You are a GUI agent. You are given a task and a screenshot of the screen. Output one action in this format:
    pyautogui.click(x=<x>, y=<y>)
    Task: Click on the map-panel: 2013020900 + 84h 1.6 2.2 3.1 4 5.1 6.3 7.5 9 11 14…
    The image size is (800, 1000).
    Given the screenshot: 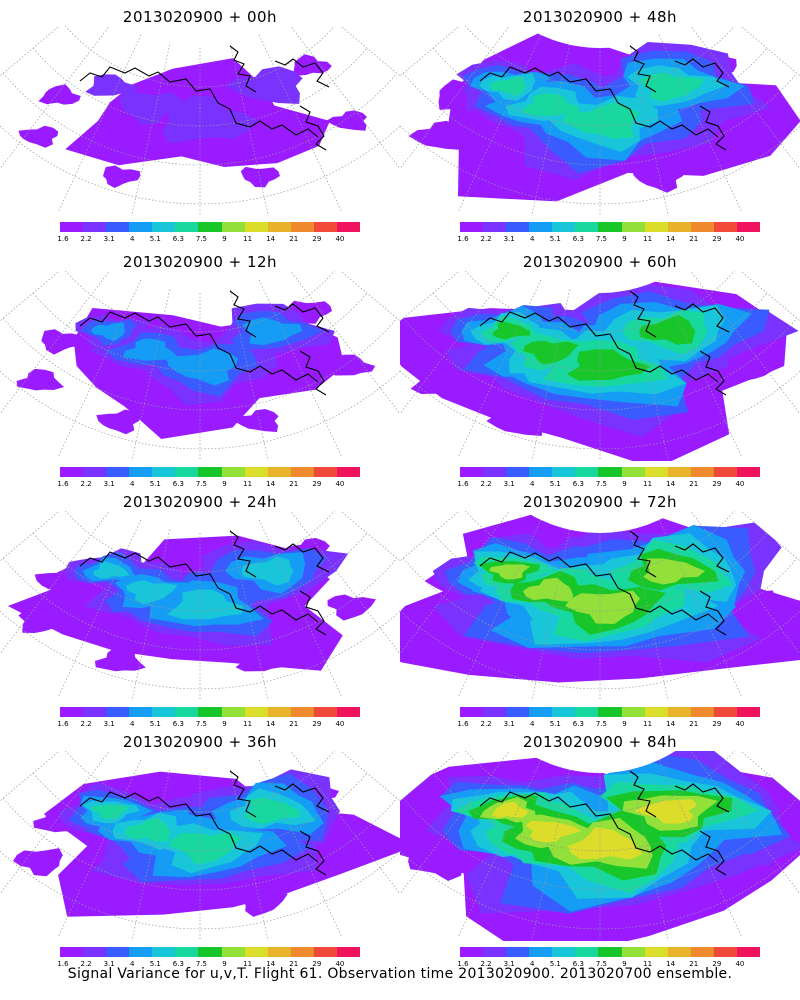 What is the action you would take?
    pyautogui.click(x=600, y=847)
    